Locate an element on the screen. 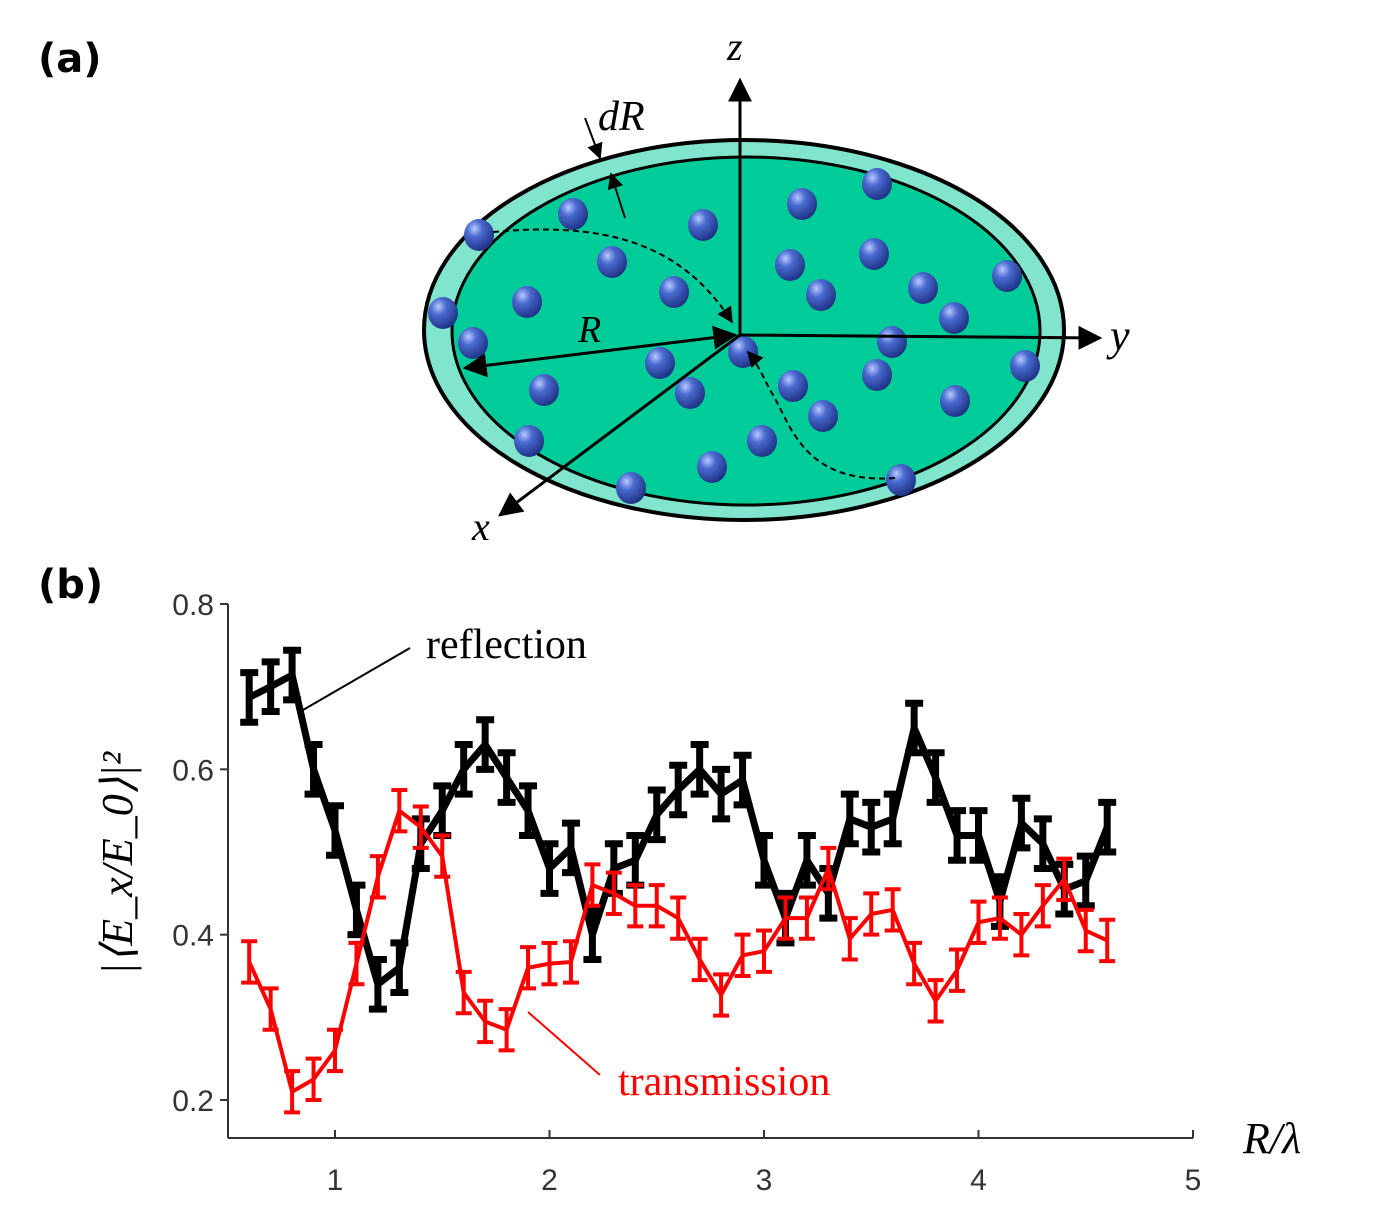  transmission-callout-line is located at coordinates (564, 1043).